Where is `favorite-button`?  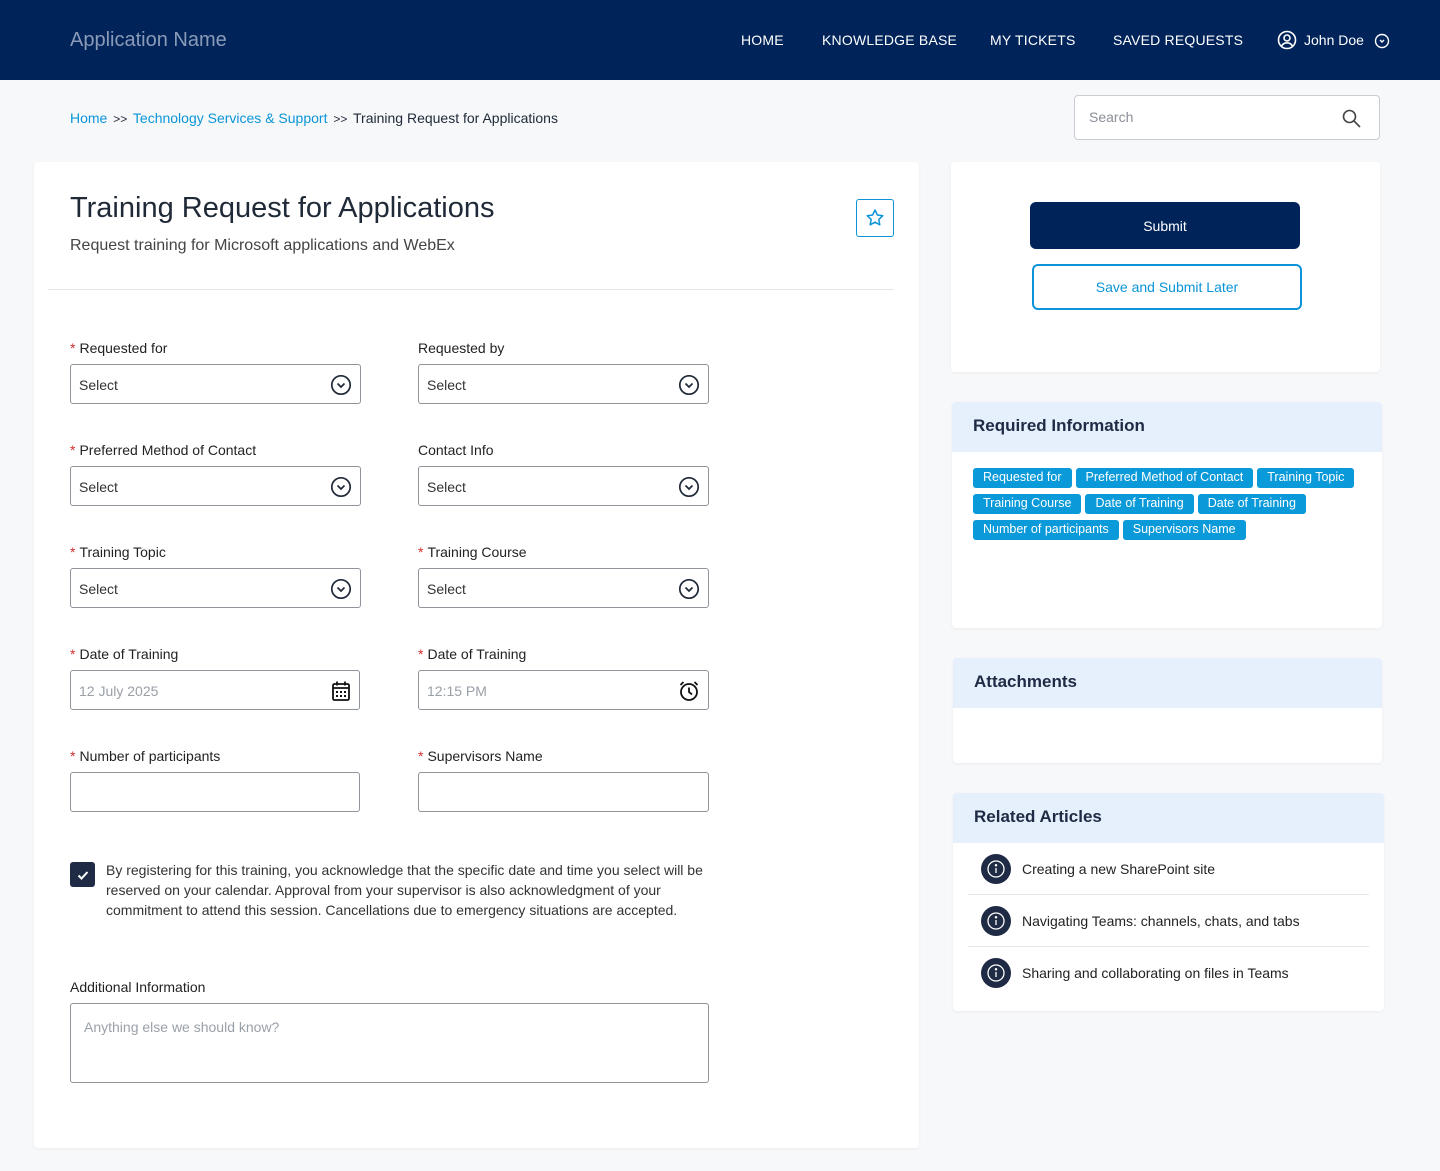
favorite-button is located at coordinates (875, 218).